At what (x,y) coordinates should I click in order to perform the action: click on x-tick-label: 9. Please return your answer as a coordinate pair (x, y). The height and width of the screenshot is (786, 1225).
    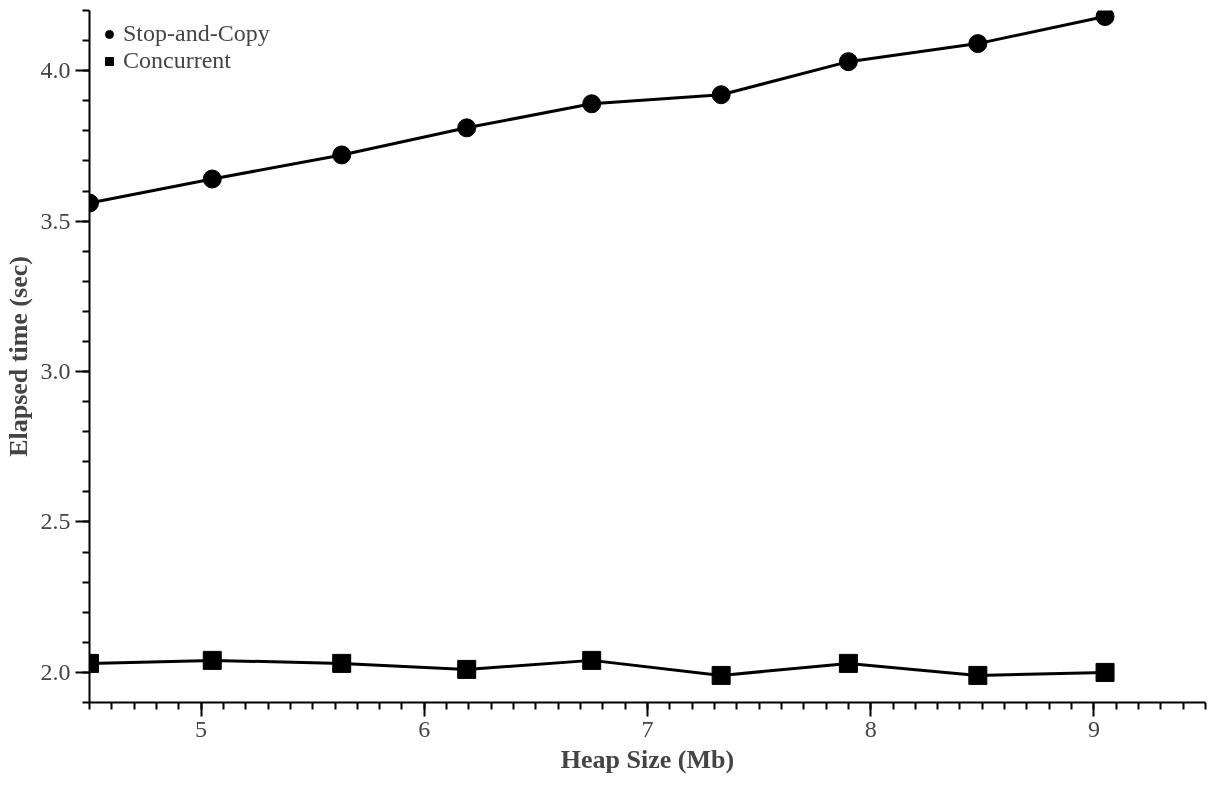
    Looking at the image, I should click on (1093, 728).